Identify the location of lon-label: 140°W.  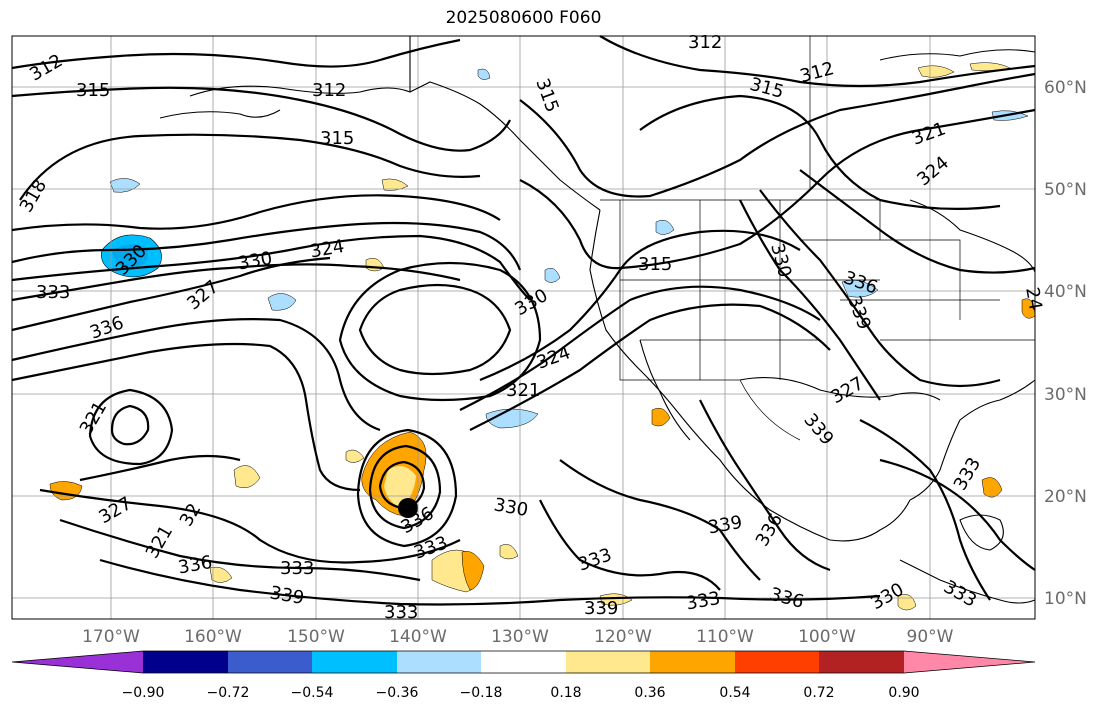
(418, 637).